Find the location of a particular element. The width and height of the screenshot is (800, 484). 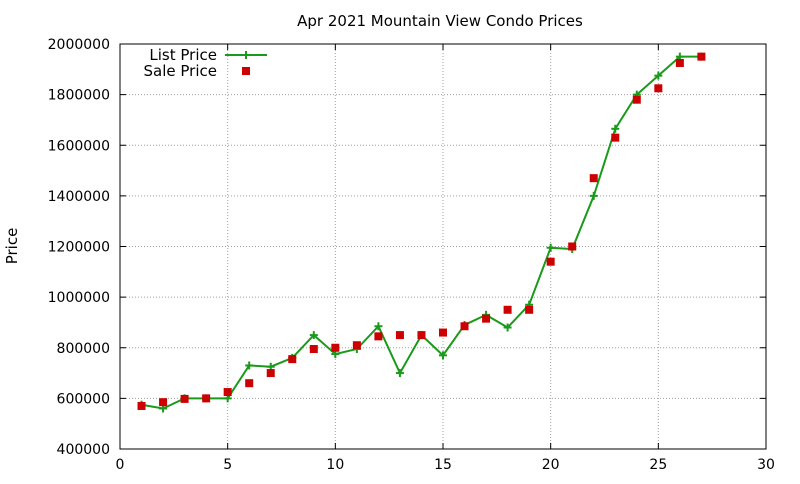

legend-marker-sale-price is located at coordinates (246, 71).